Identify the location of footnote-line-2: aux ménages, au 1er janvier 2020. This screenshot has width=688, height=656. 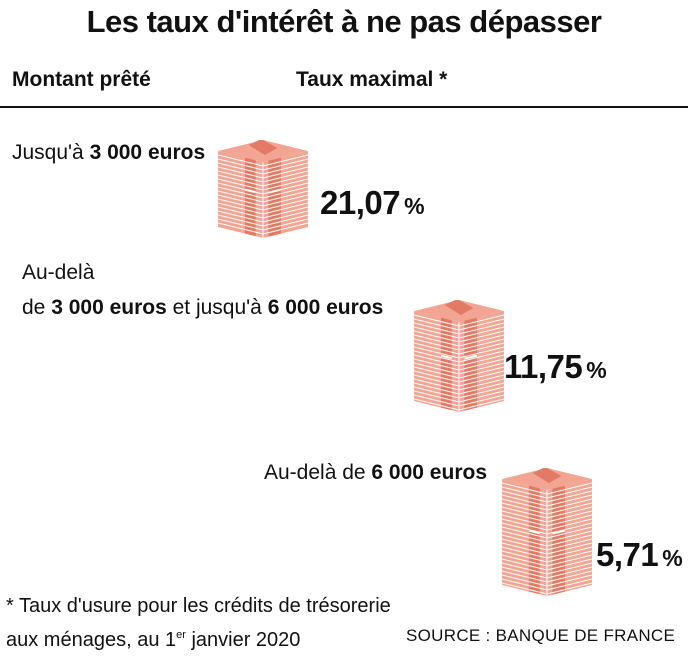
(153, 640).